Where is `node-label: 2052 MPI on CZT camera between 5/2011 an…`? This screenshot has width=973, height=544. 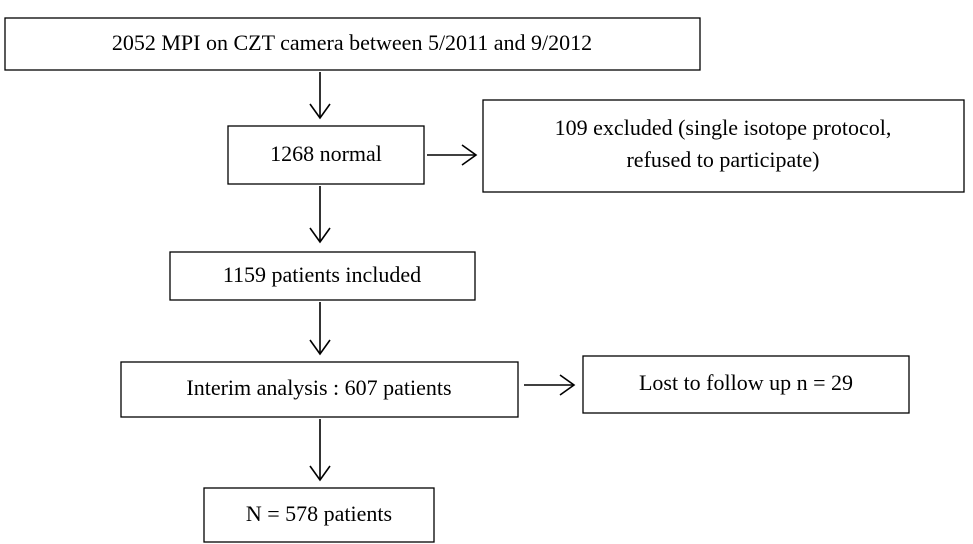
node-label: 2052 MPI on CZT camera between 5/2011 an… is located at coordinates (352, 42).